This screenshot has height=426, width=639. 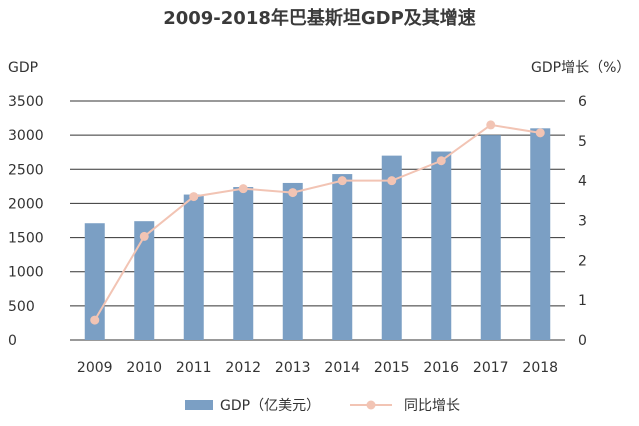 What do you see at coordinates (21, 307) in the screenshot?
I see `left-tick-label: 500` at bounding box center [21, 307].